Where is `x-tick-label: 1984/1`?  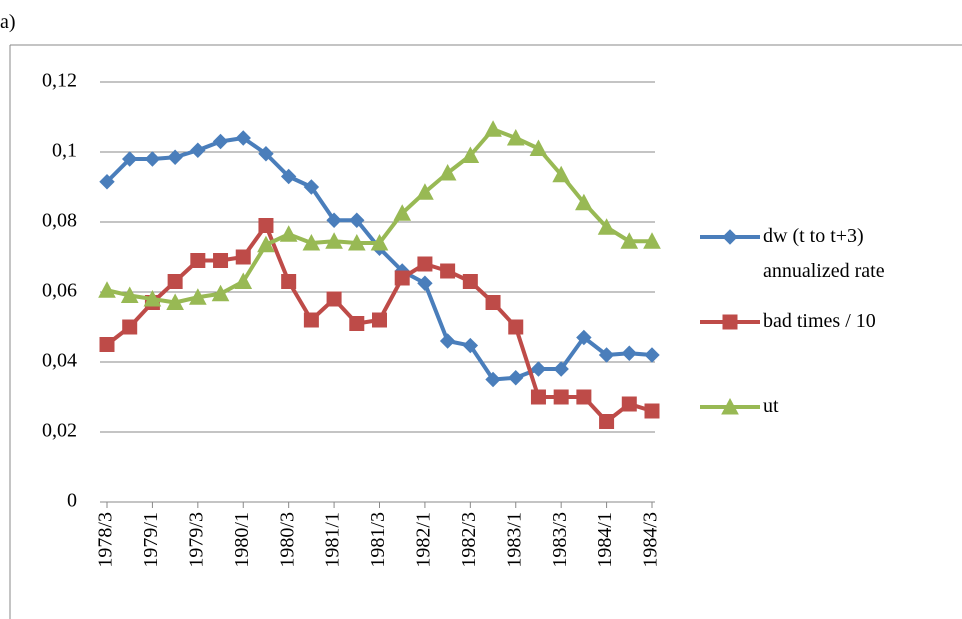 x-tick-label: 1984/1 is located at coordinates (605, 540).